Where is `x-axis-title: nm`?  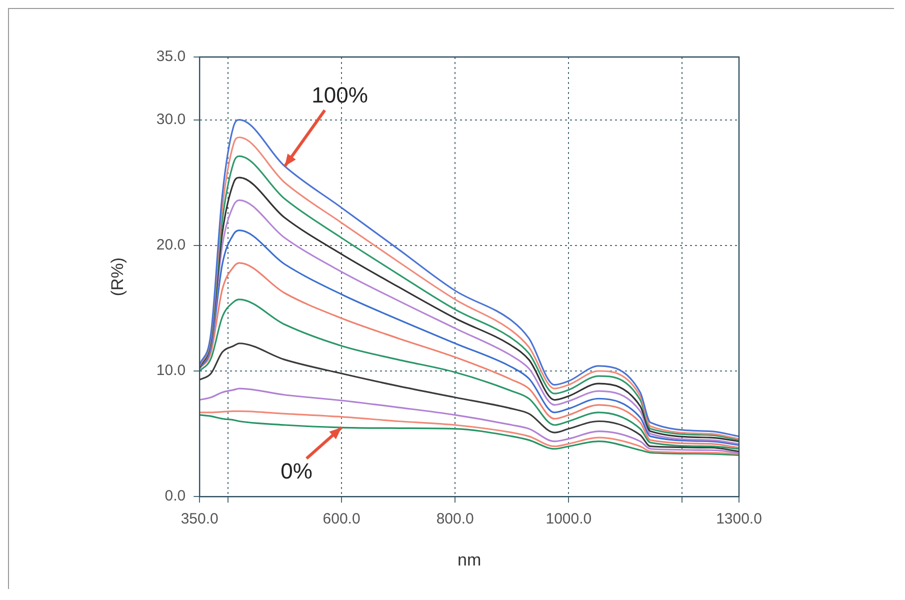 x-axis-title: nm is located at coordinates (469, 560).